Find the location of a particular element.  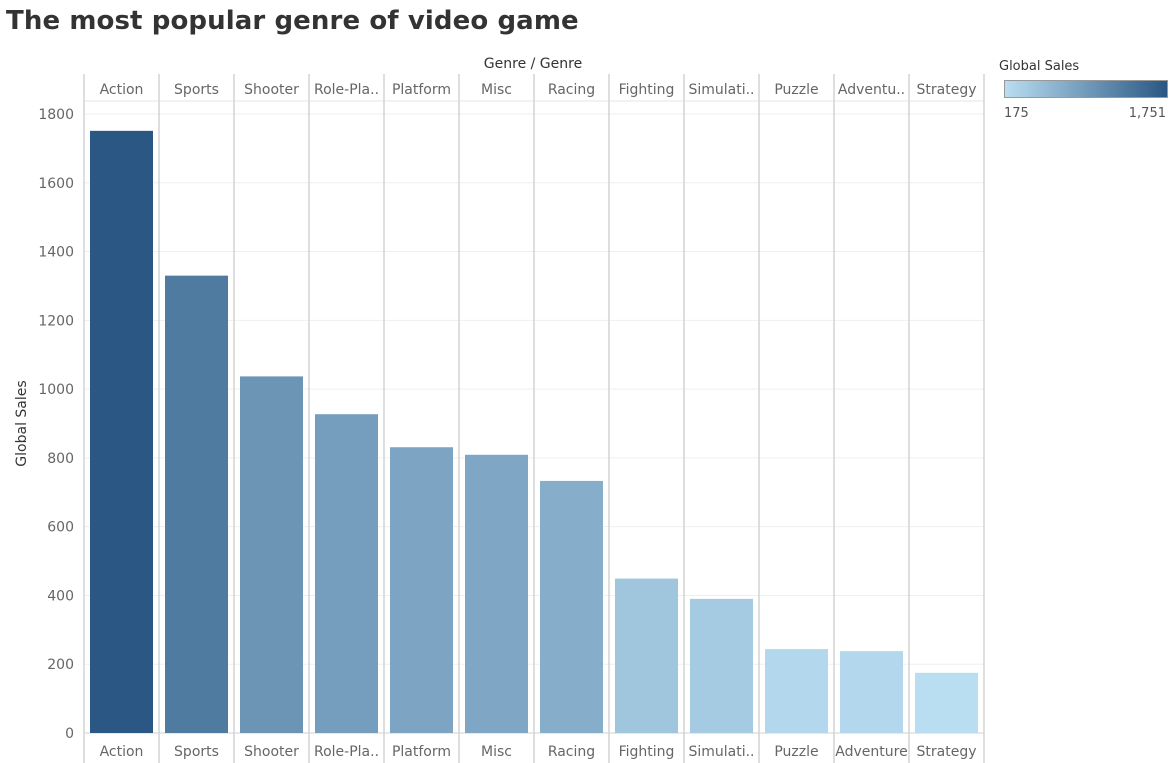

legend-title: Global Sales is located at coordinates (1039, 66).